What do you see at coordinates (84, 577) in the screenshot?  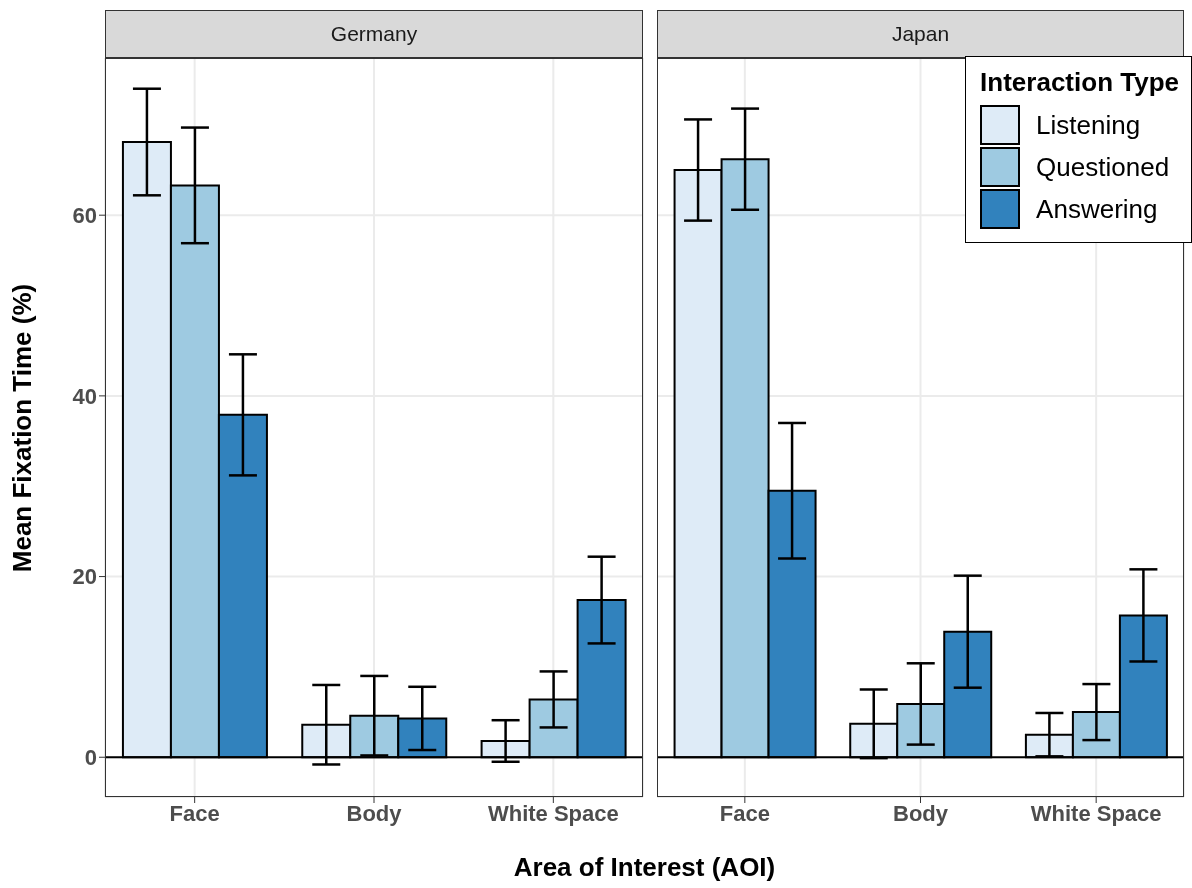 I see `y-tick-label: 20` at bounding box center [84, 577].